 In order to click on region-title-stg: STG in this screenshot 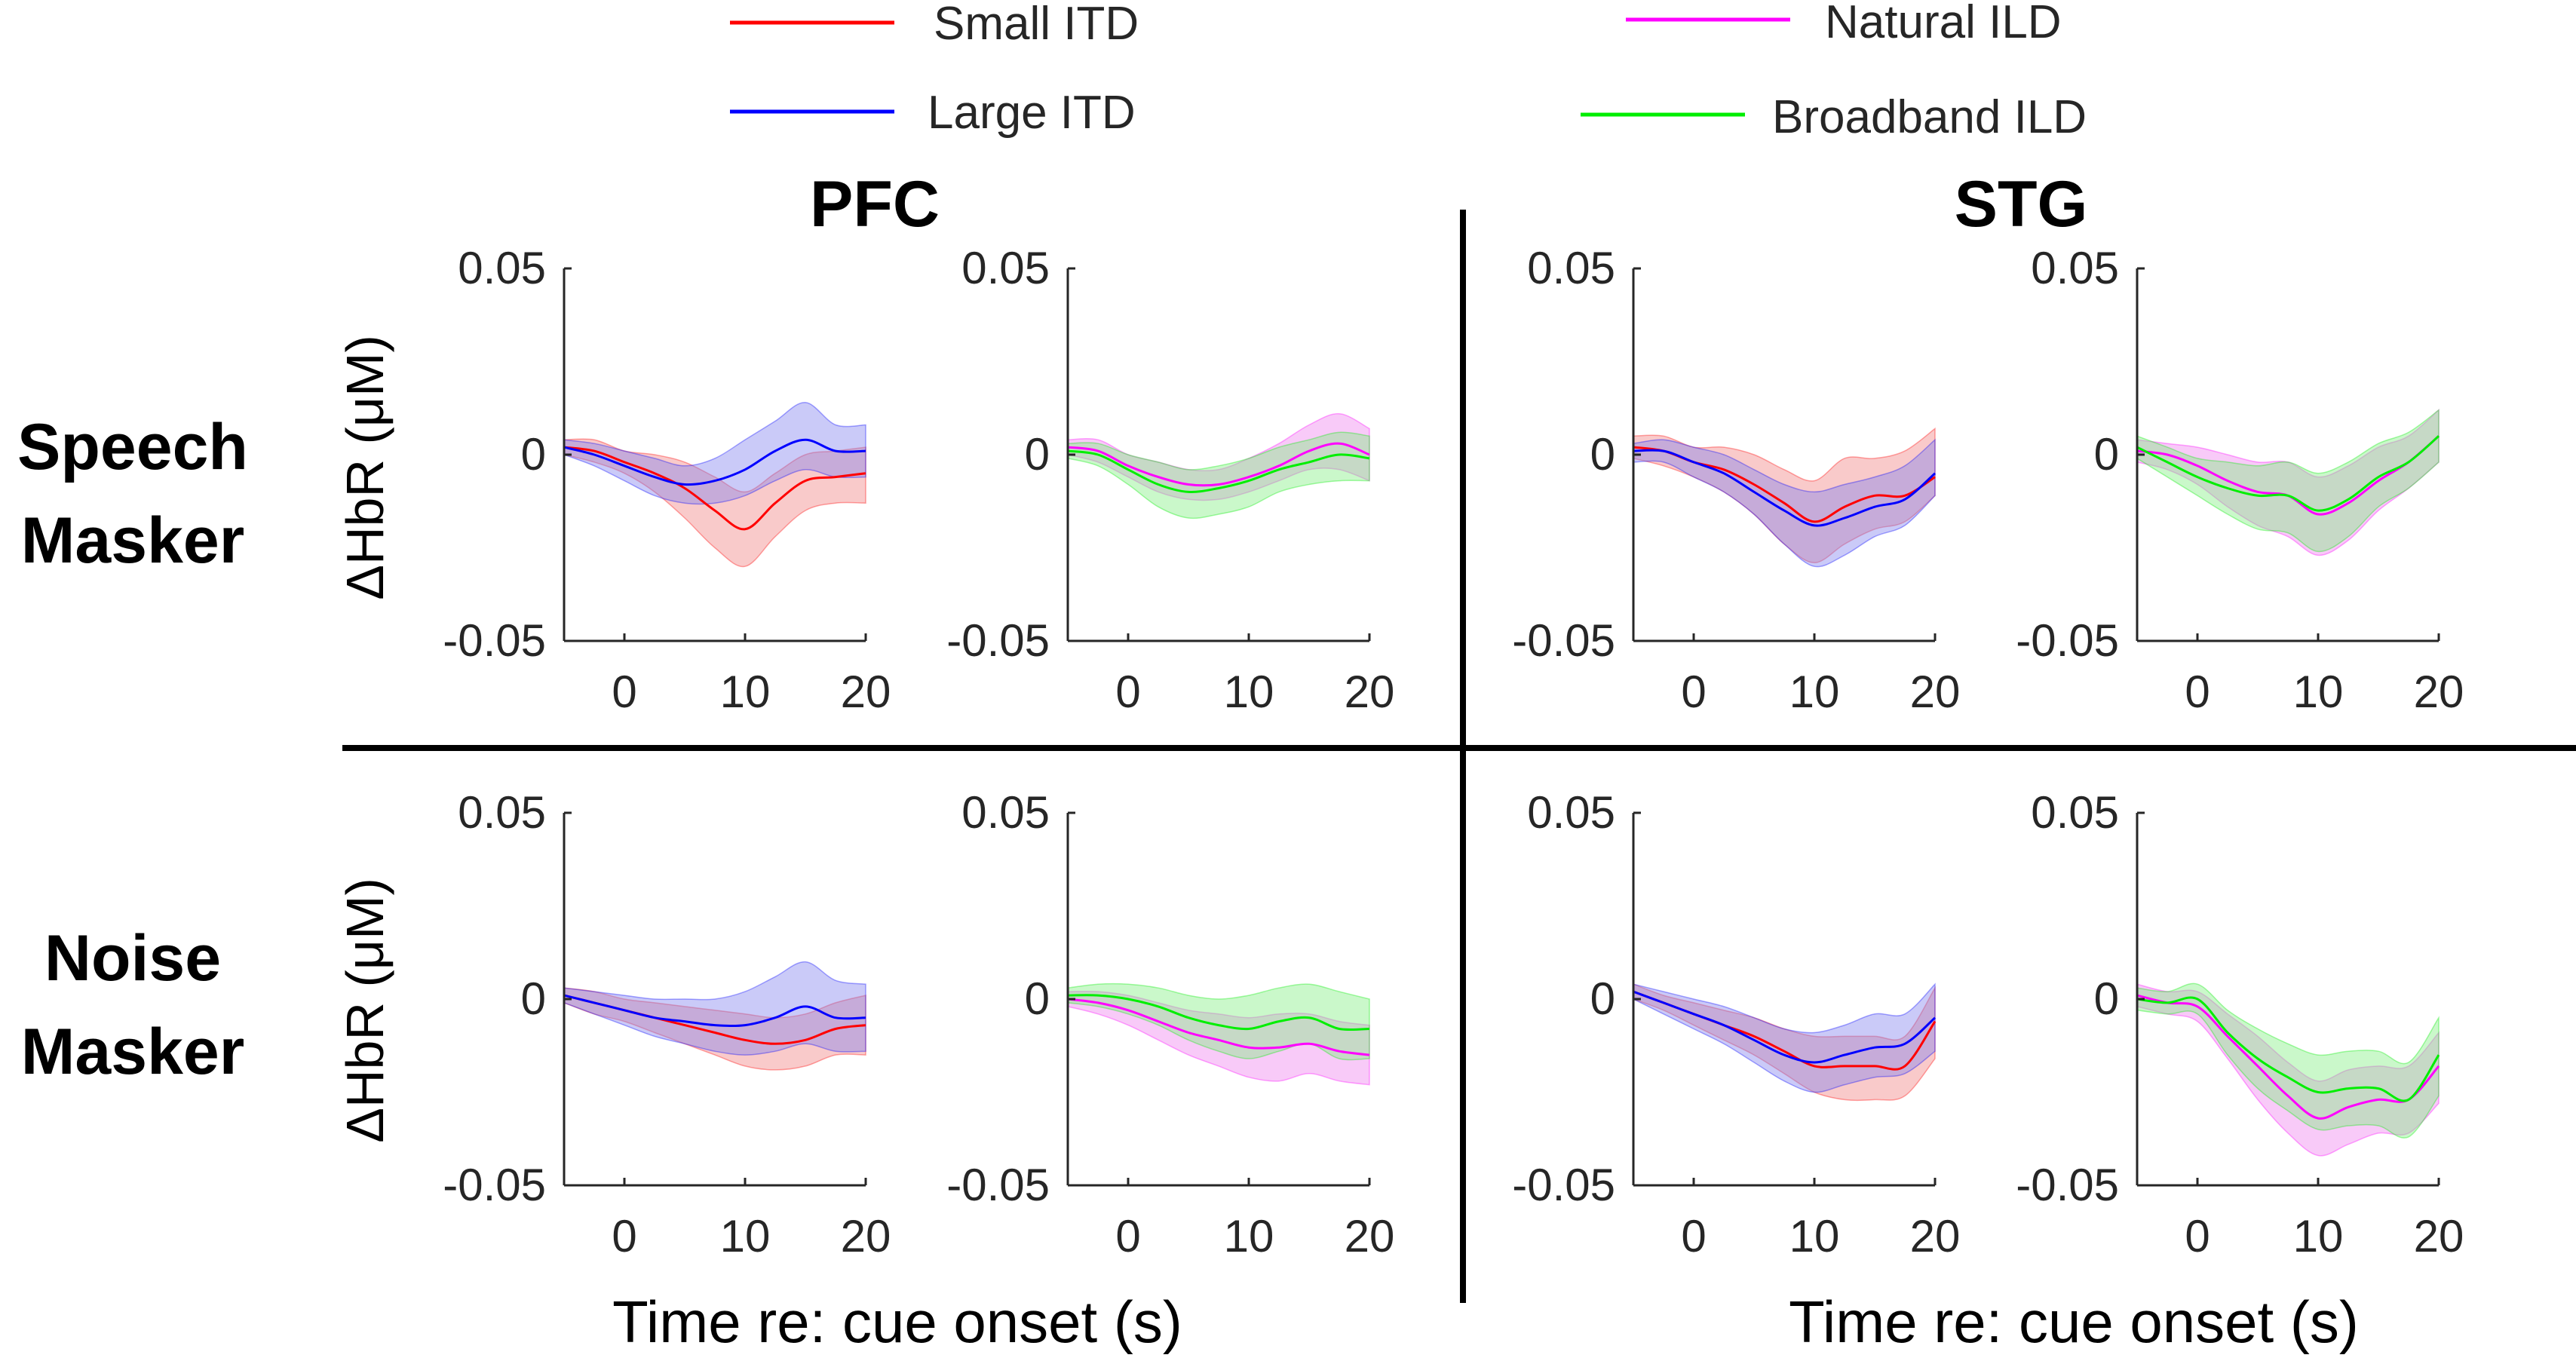, I will do `click(2021, 204)`.